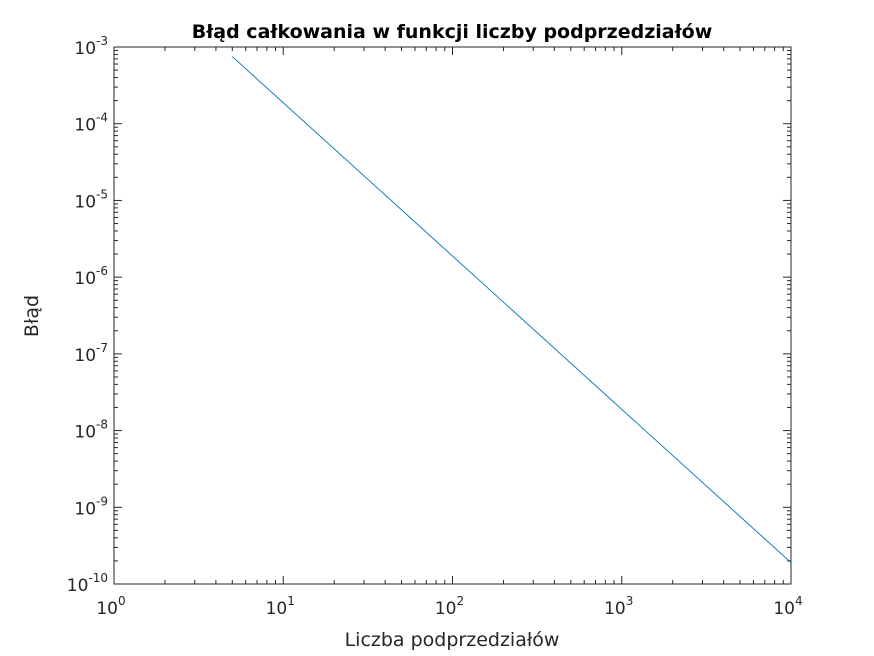 The width and height of the screenshot is (874, 656). Describe the element at coordinates (32, 316) in the screenshot. I see `y-axis-label: Błąd` at that location.